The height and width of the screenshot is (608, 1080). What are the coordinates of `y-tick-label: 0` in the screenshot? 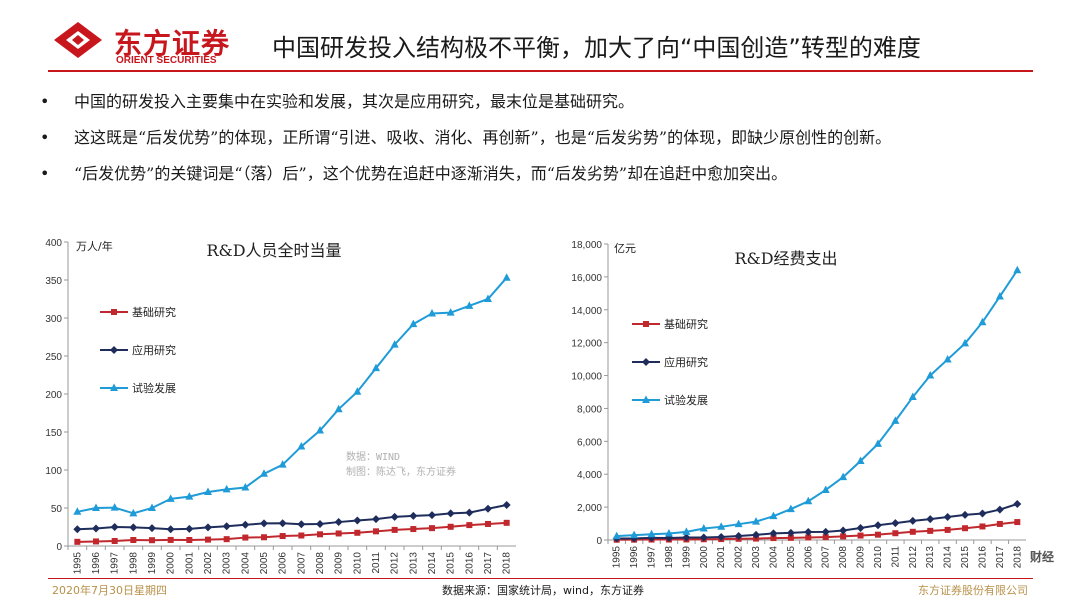 It's located at (599, 541).